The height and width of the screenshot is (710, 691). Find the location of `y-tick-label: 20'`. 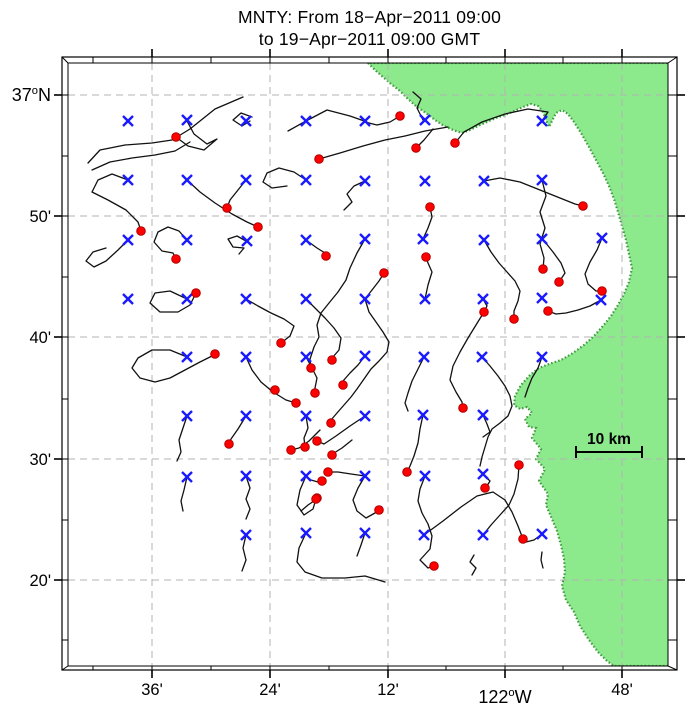

y-tick-label: 20' is located at coordinates (40, 581).